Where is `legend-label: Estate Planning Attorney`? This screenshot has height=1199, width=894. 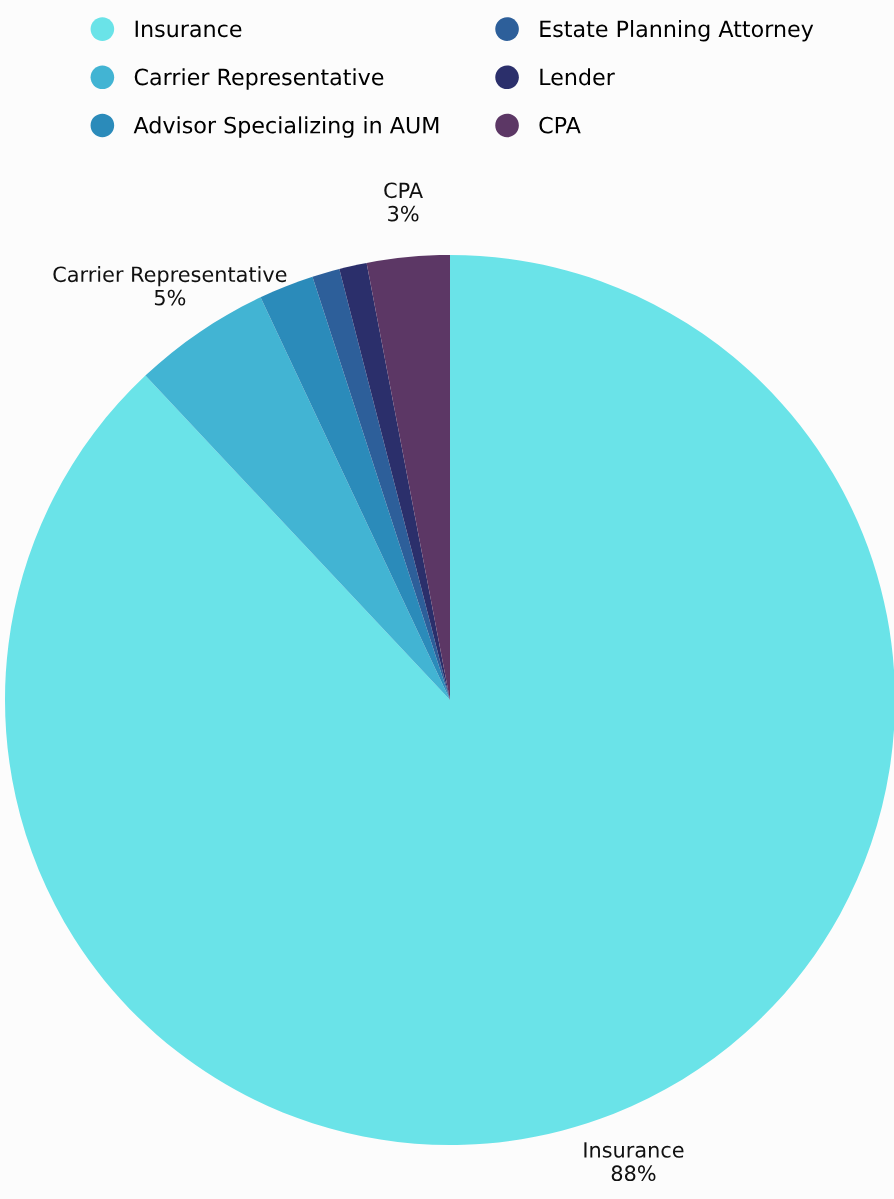 legend-label: Estate Planning Attorney is located at coordinates (677, 31).